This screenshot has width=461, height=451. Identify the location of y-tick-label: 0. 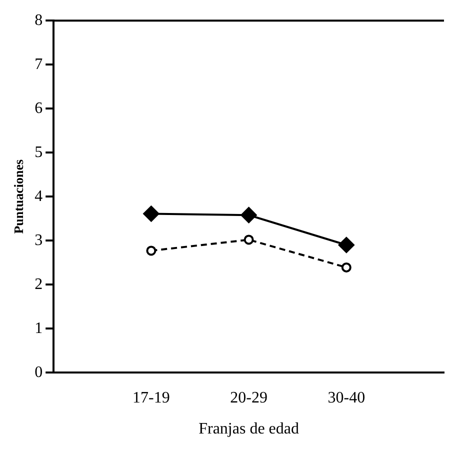
(38, 372).